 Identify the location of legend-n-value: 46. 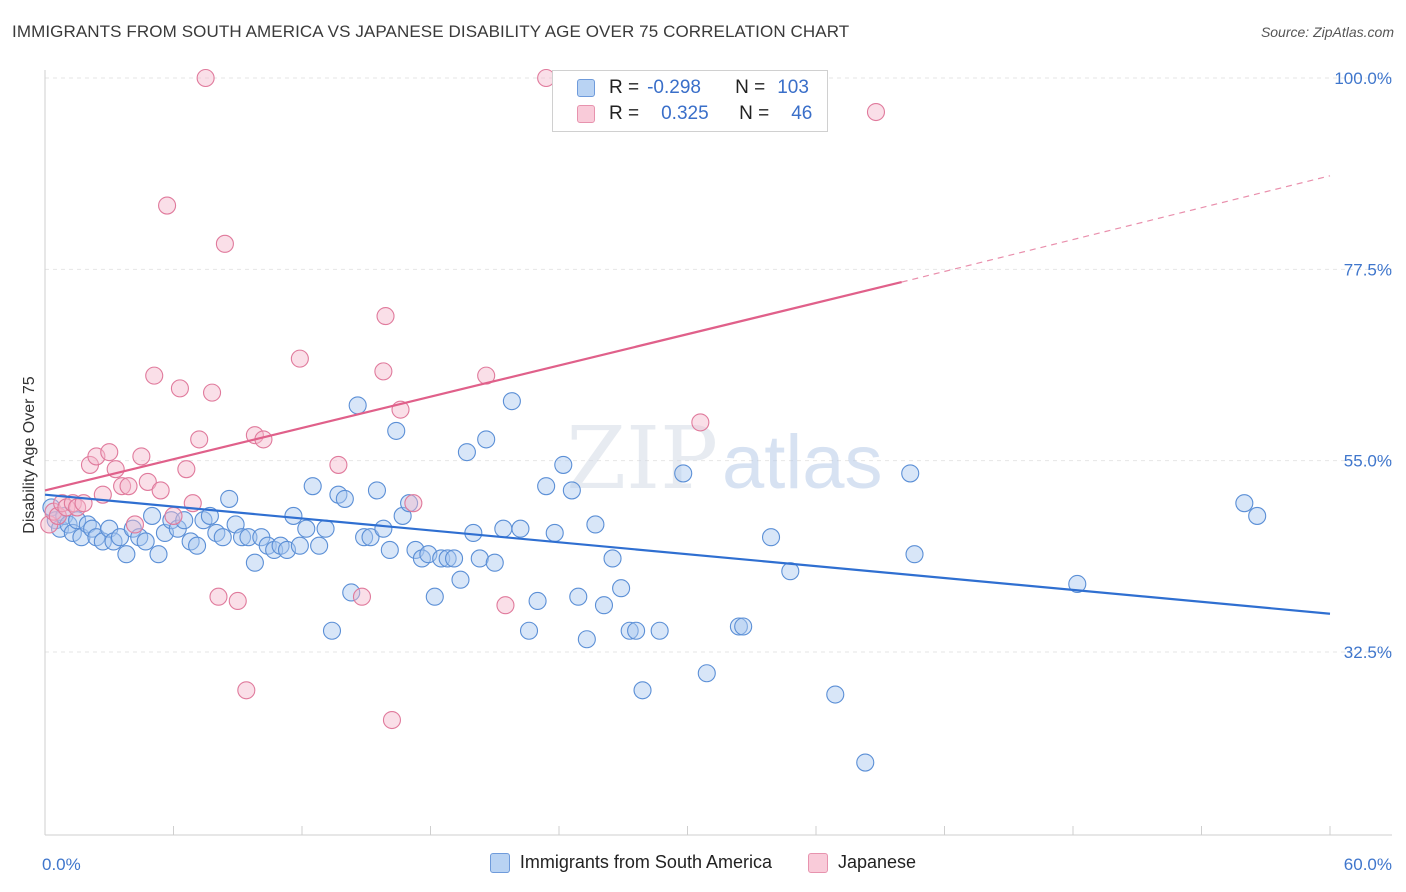
(802, 113).